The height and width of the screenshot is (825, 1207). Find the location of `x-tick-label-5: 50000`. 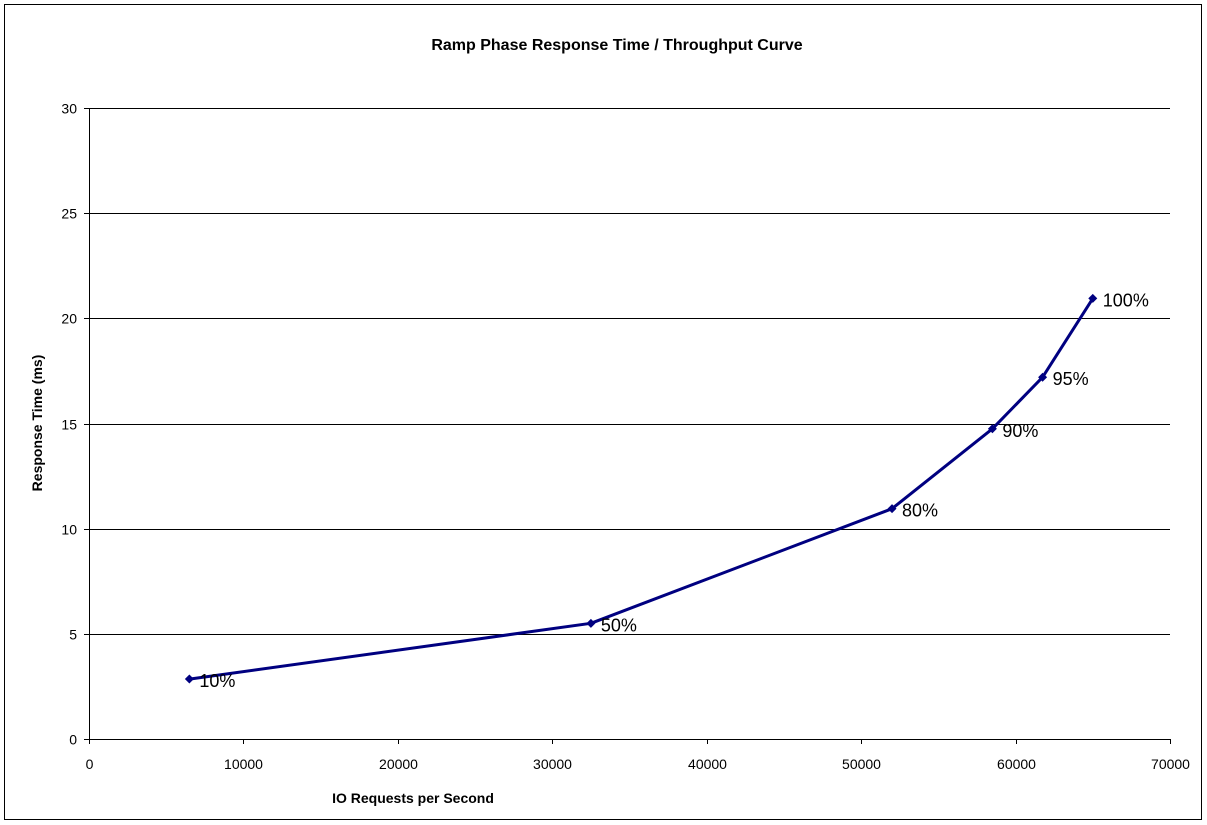

x-tick-label-5: 50000 is located at coordinates (861, 764).